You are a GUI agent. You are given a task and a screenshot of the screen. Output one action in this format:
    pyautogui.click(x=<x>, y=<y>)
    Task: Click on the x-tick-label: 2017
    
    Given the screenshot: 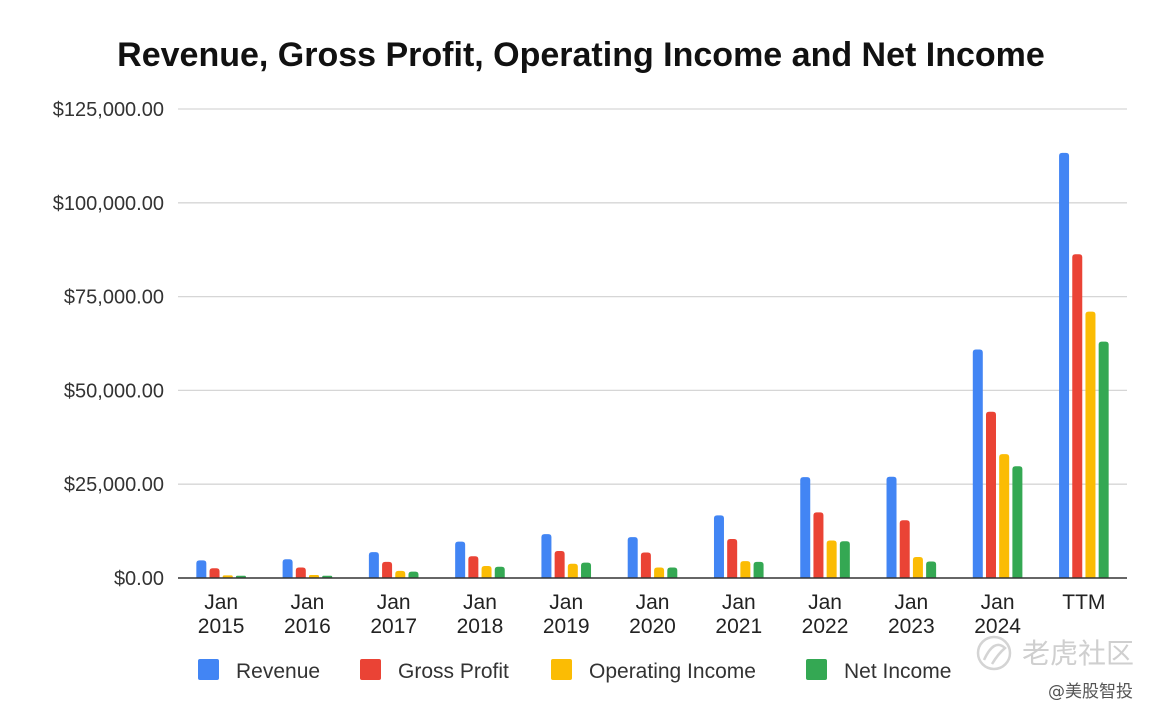 What is the action you would take?
    pyautogui.click(x=393, y=626)
    